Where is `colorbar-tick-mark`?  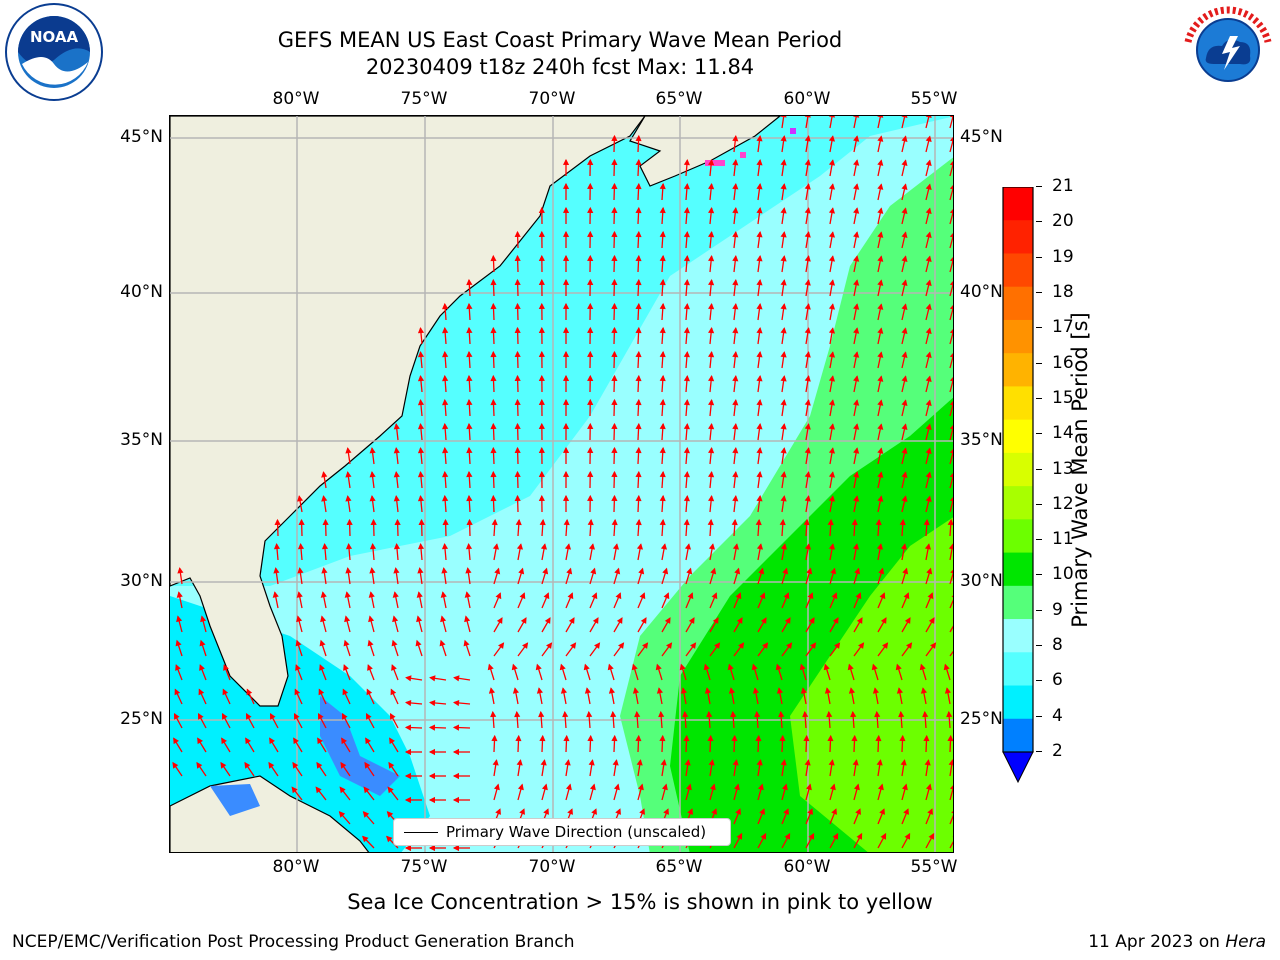 colorbar-tick-mark is located at coordinates (1039, 575).